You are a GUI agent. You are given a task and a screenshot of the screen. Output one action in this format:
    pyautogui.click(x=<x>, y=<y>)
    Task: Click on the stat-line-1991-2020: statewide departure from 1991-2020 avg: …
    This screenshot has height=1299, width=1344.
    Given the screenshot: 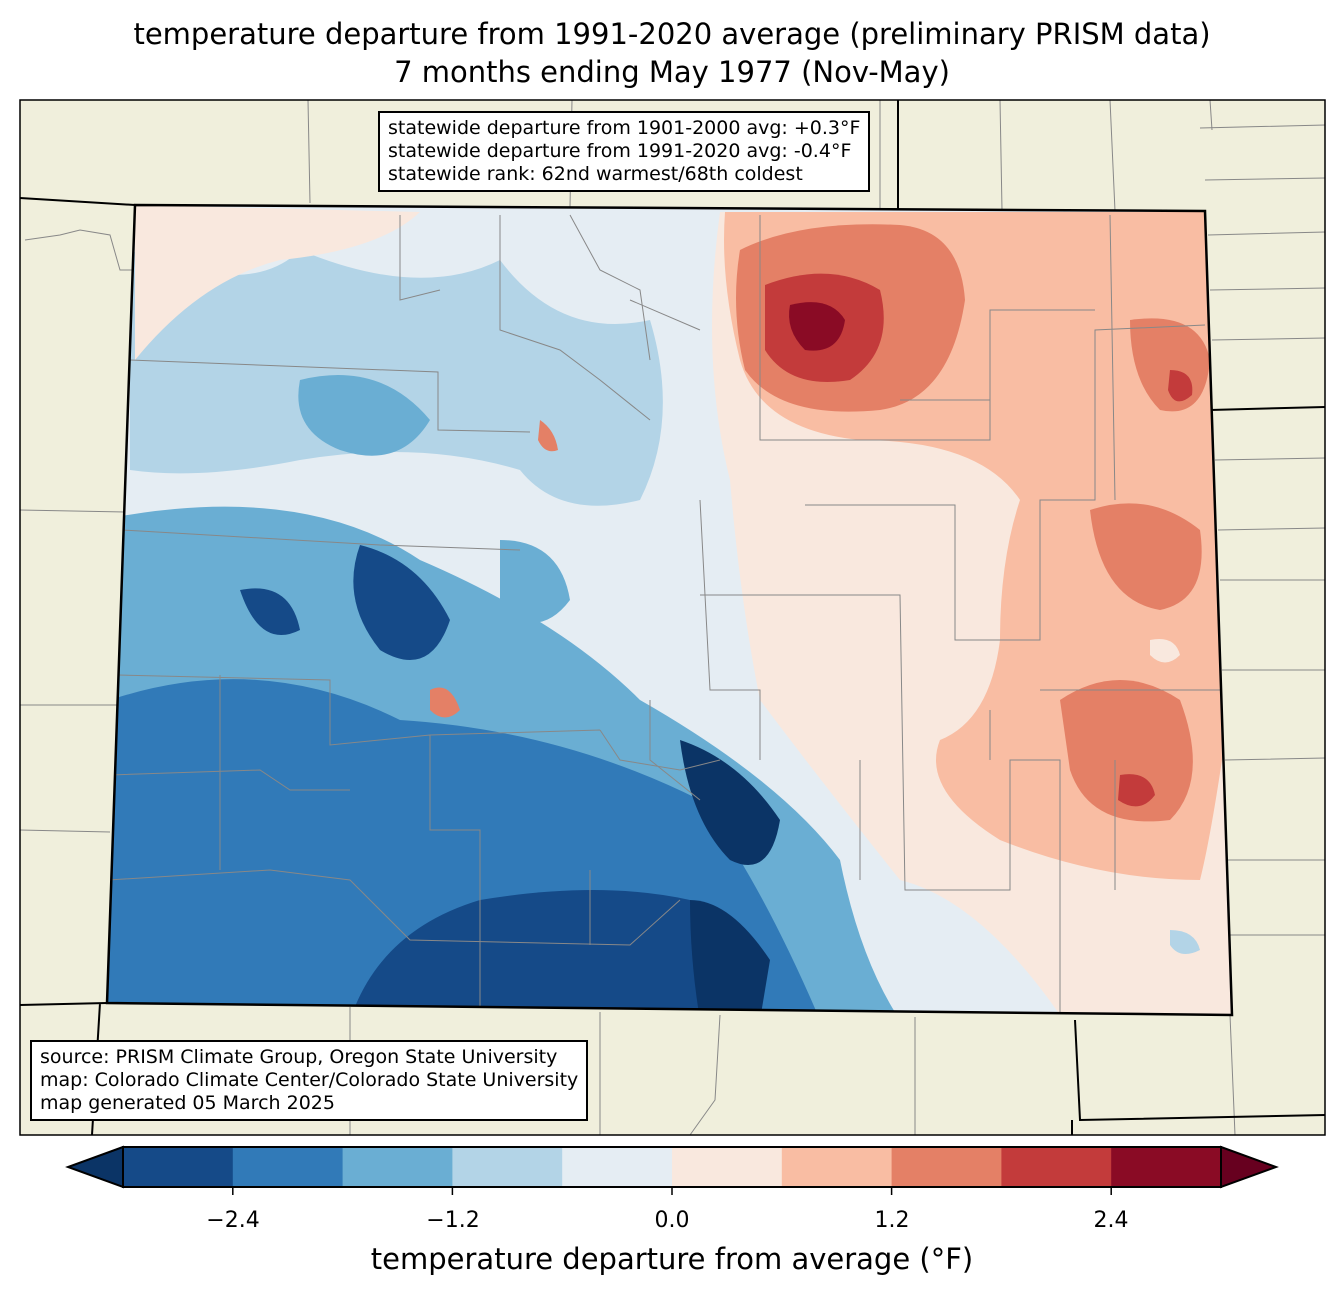 What is the action you would take?
    pyautogui.click(x=620, y=151)
    